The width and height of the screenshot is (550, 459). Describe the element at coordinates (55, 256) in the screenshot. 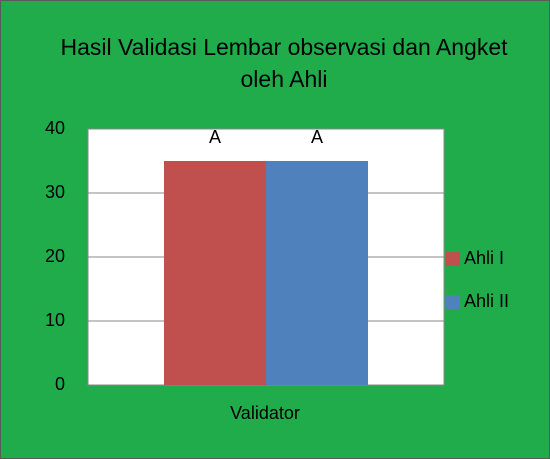

I see `y-tick-label: 20` at that location.